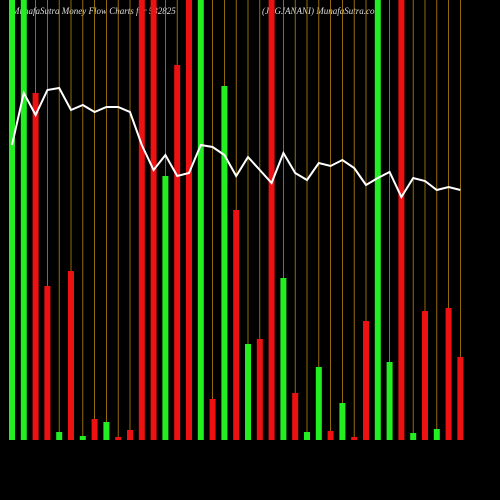 The image size is (500, 500). What do you see at coordinates (93, 11) in the screenshot?
I see `chart-title: MunafaSutra Money Flow Charts for 532825` at bounding box center [93, 11].